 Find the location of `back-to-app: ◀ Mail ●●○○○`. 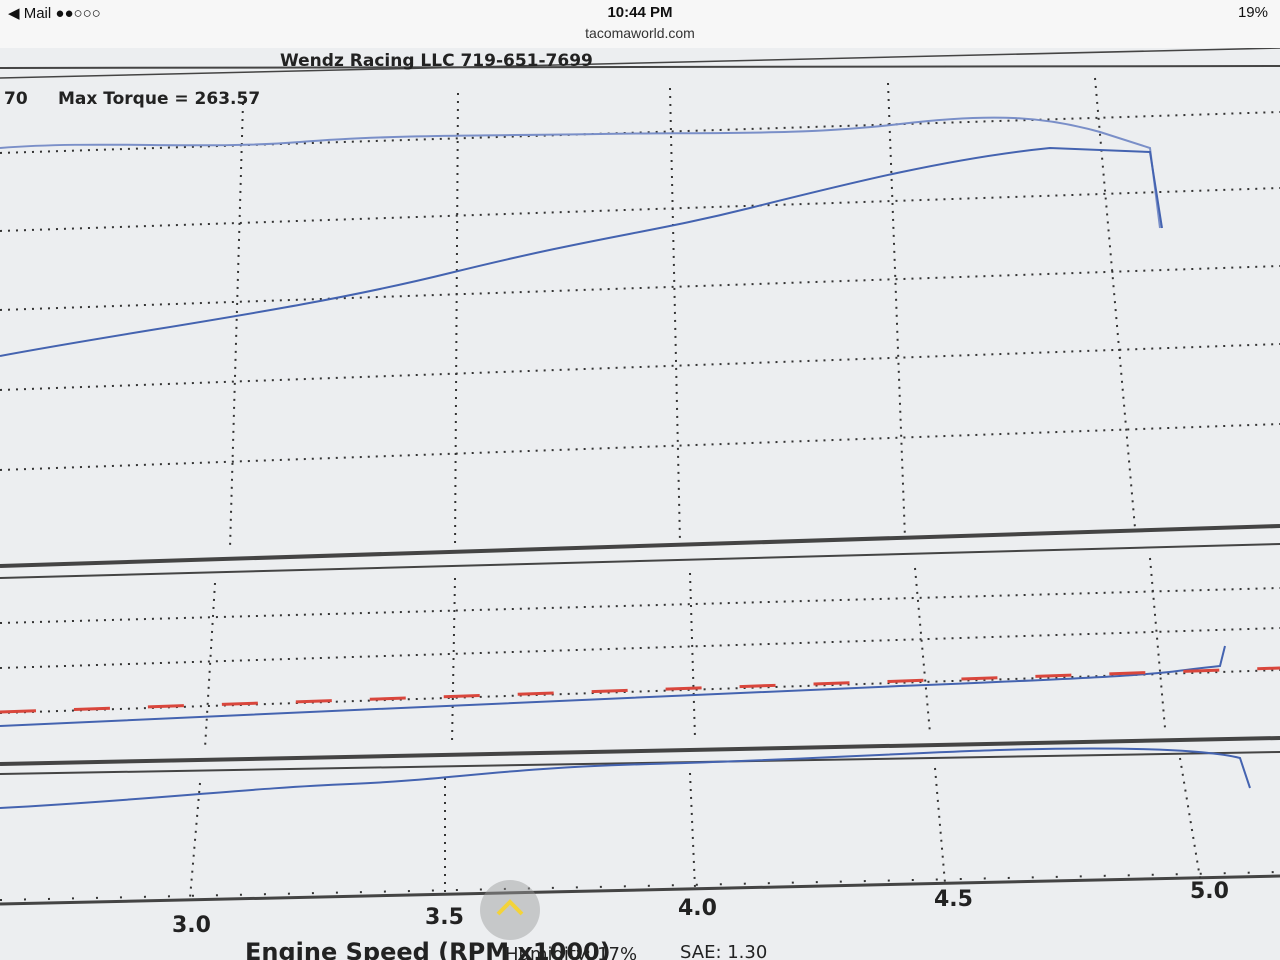

back-to-app: ◀ Mail ●●○○○ is located at coordinates (54, 13).